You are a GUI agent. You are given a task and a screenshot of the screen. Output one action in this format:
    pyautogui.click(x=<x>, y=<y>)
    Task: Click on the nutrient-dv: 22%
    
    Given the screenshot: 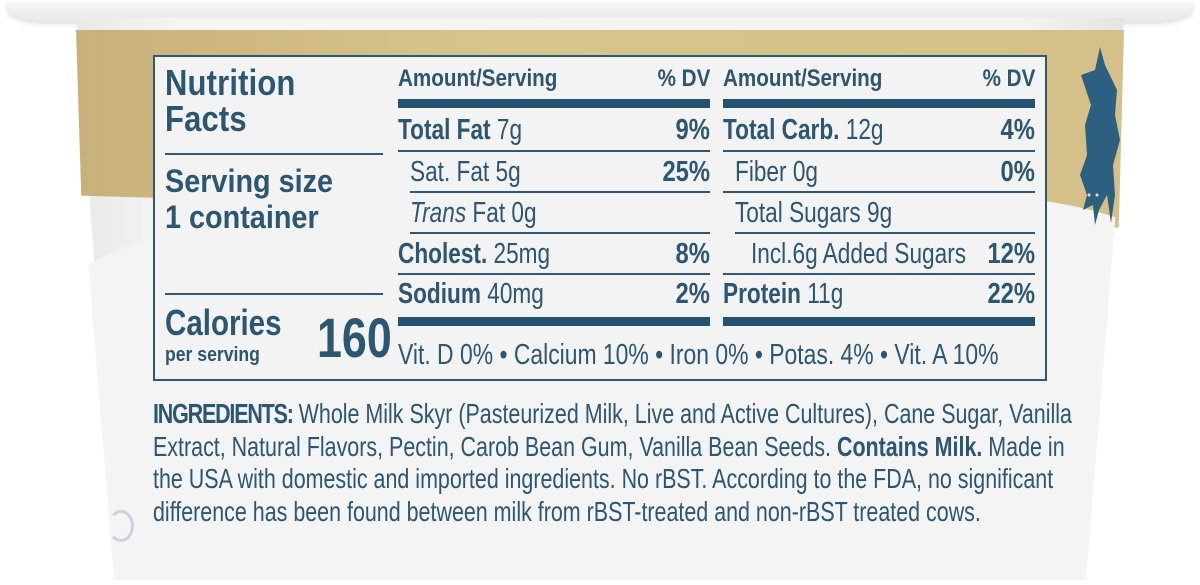 What is the action you would take?
    pyautogui.click(x=1011, y=294)
    